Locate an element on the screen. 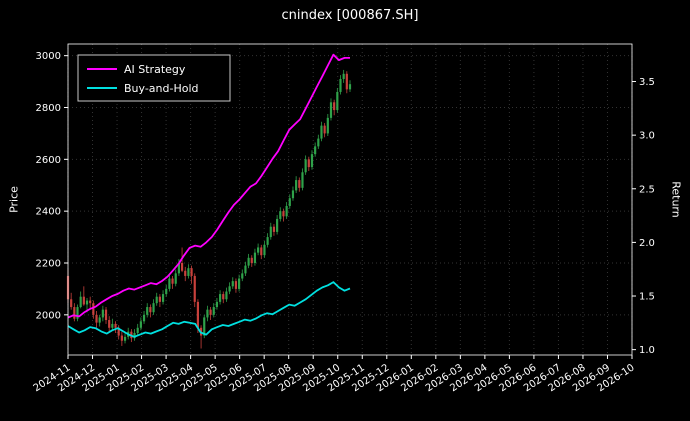  legend-box is located at coordinates (154, 78).